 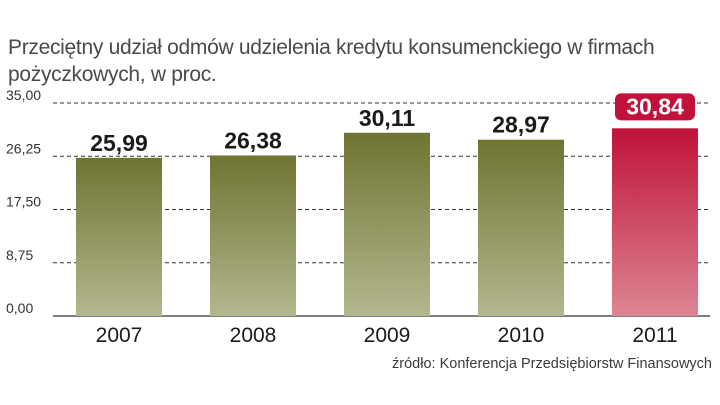 I want to click on value-label: 30,84, so click(x=655, y=106).